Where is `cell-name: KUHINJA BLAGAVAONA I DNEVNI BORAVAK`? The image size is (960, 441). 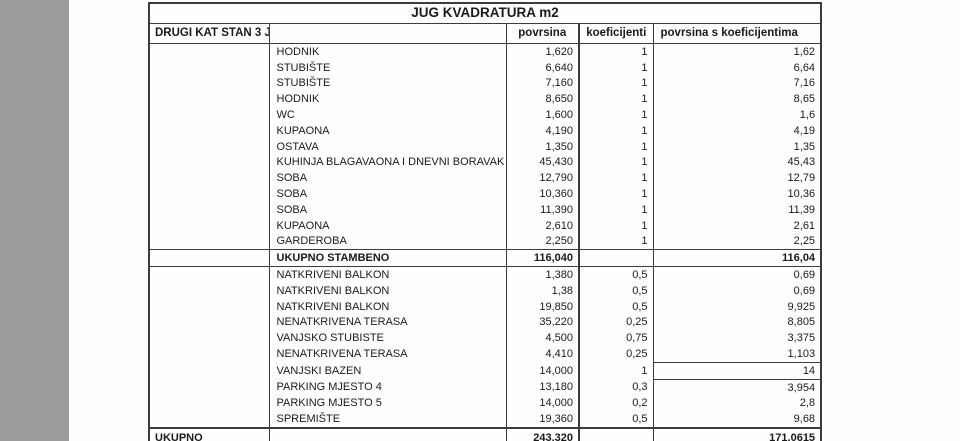
cell-name: KUHINJA BLAGAVAONA I DNEVNI BORAVAK is located at coordinates (388, 162).